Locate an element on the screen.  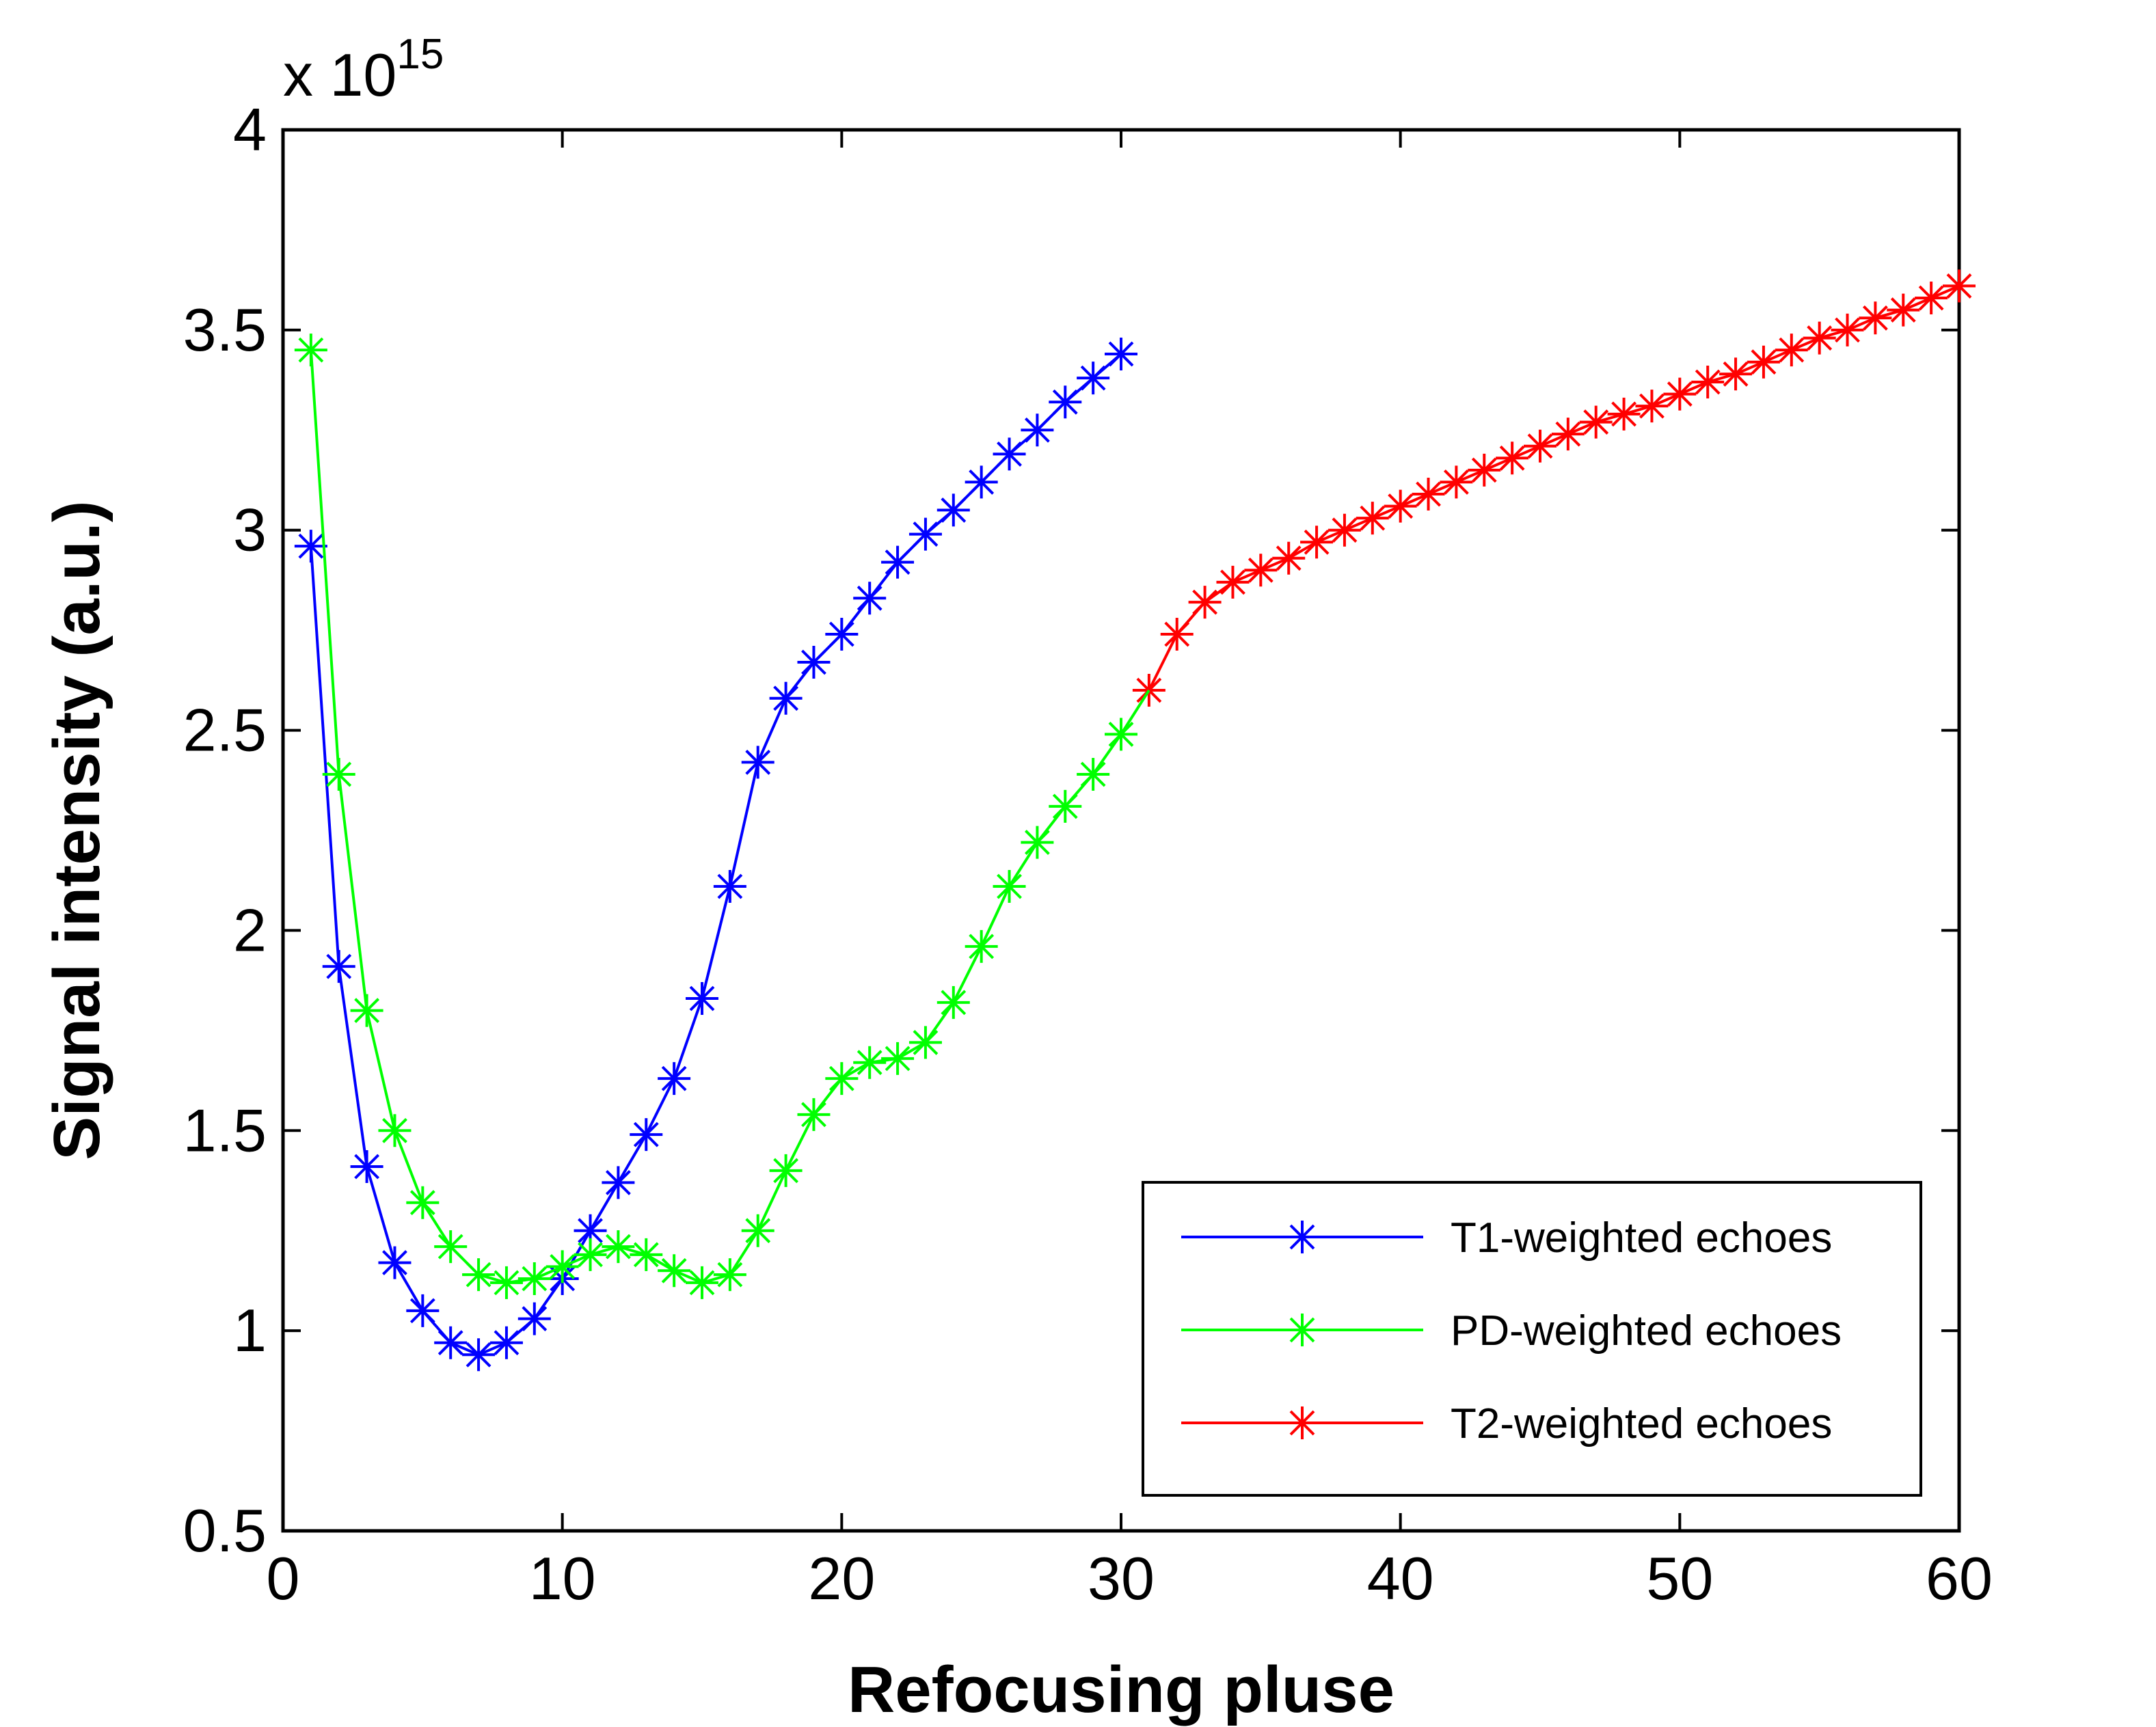
legend-entry: T2-weighted echoes is located at coordinates (1506, 1423).